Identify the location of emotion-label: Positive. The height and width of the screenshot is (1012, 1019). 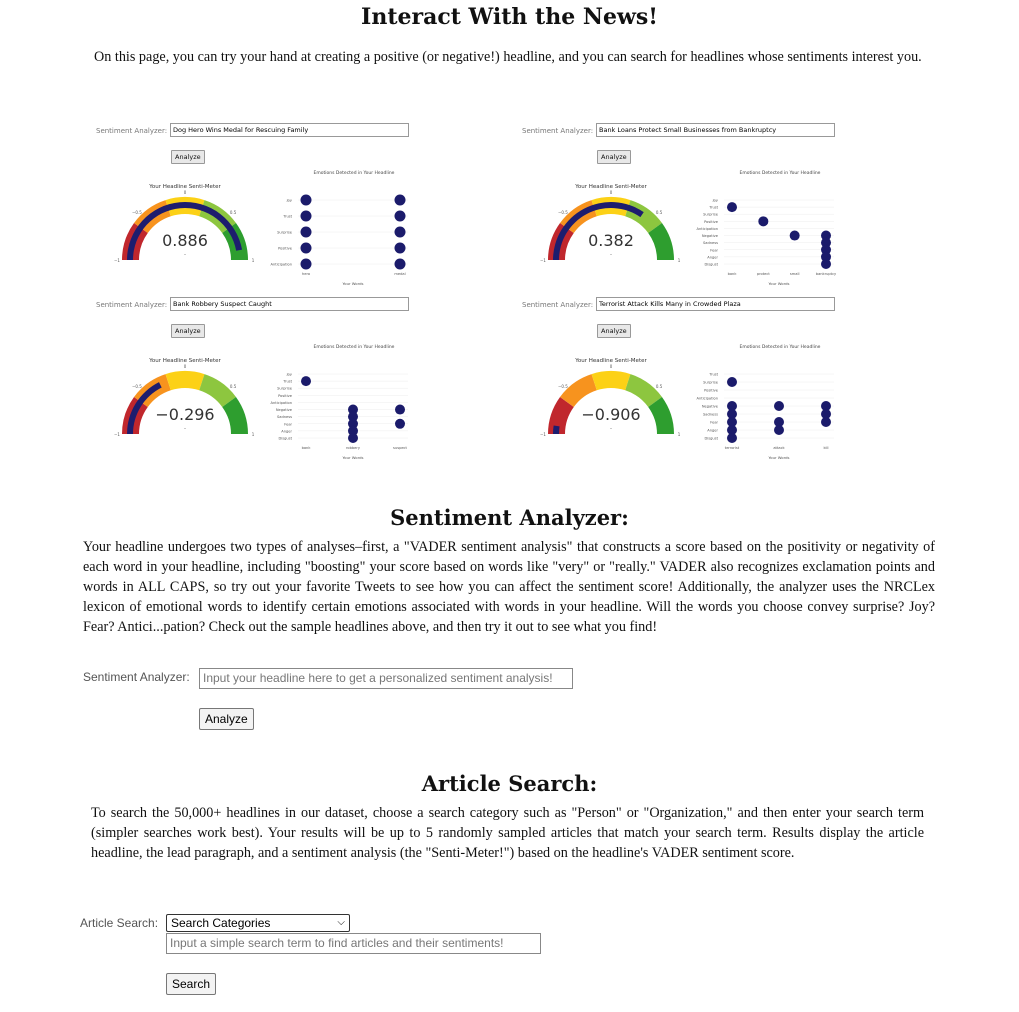
(285, 396).